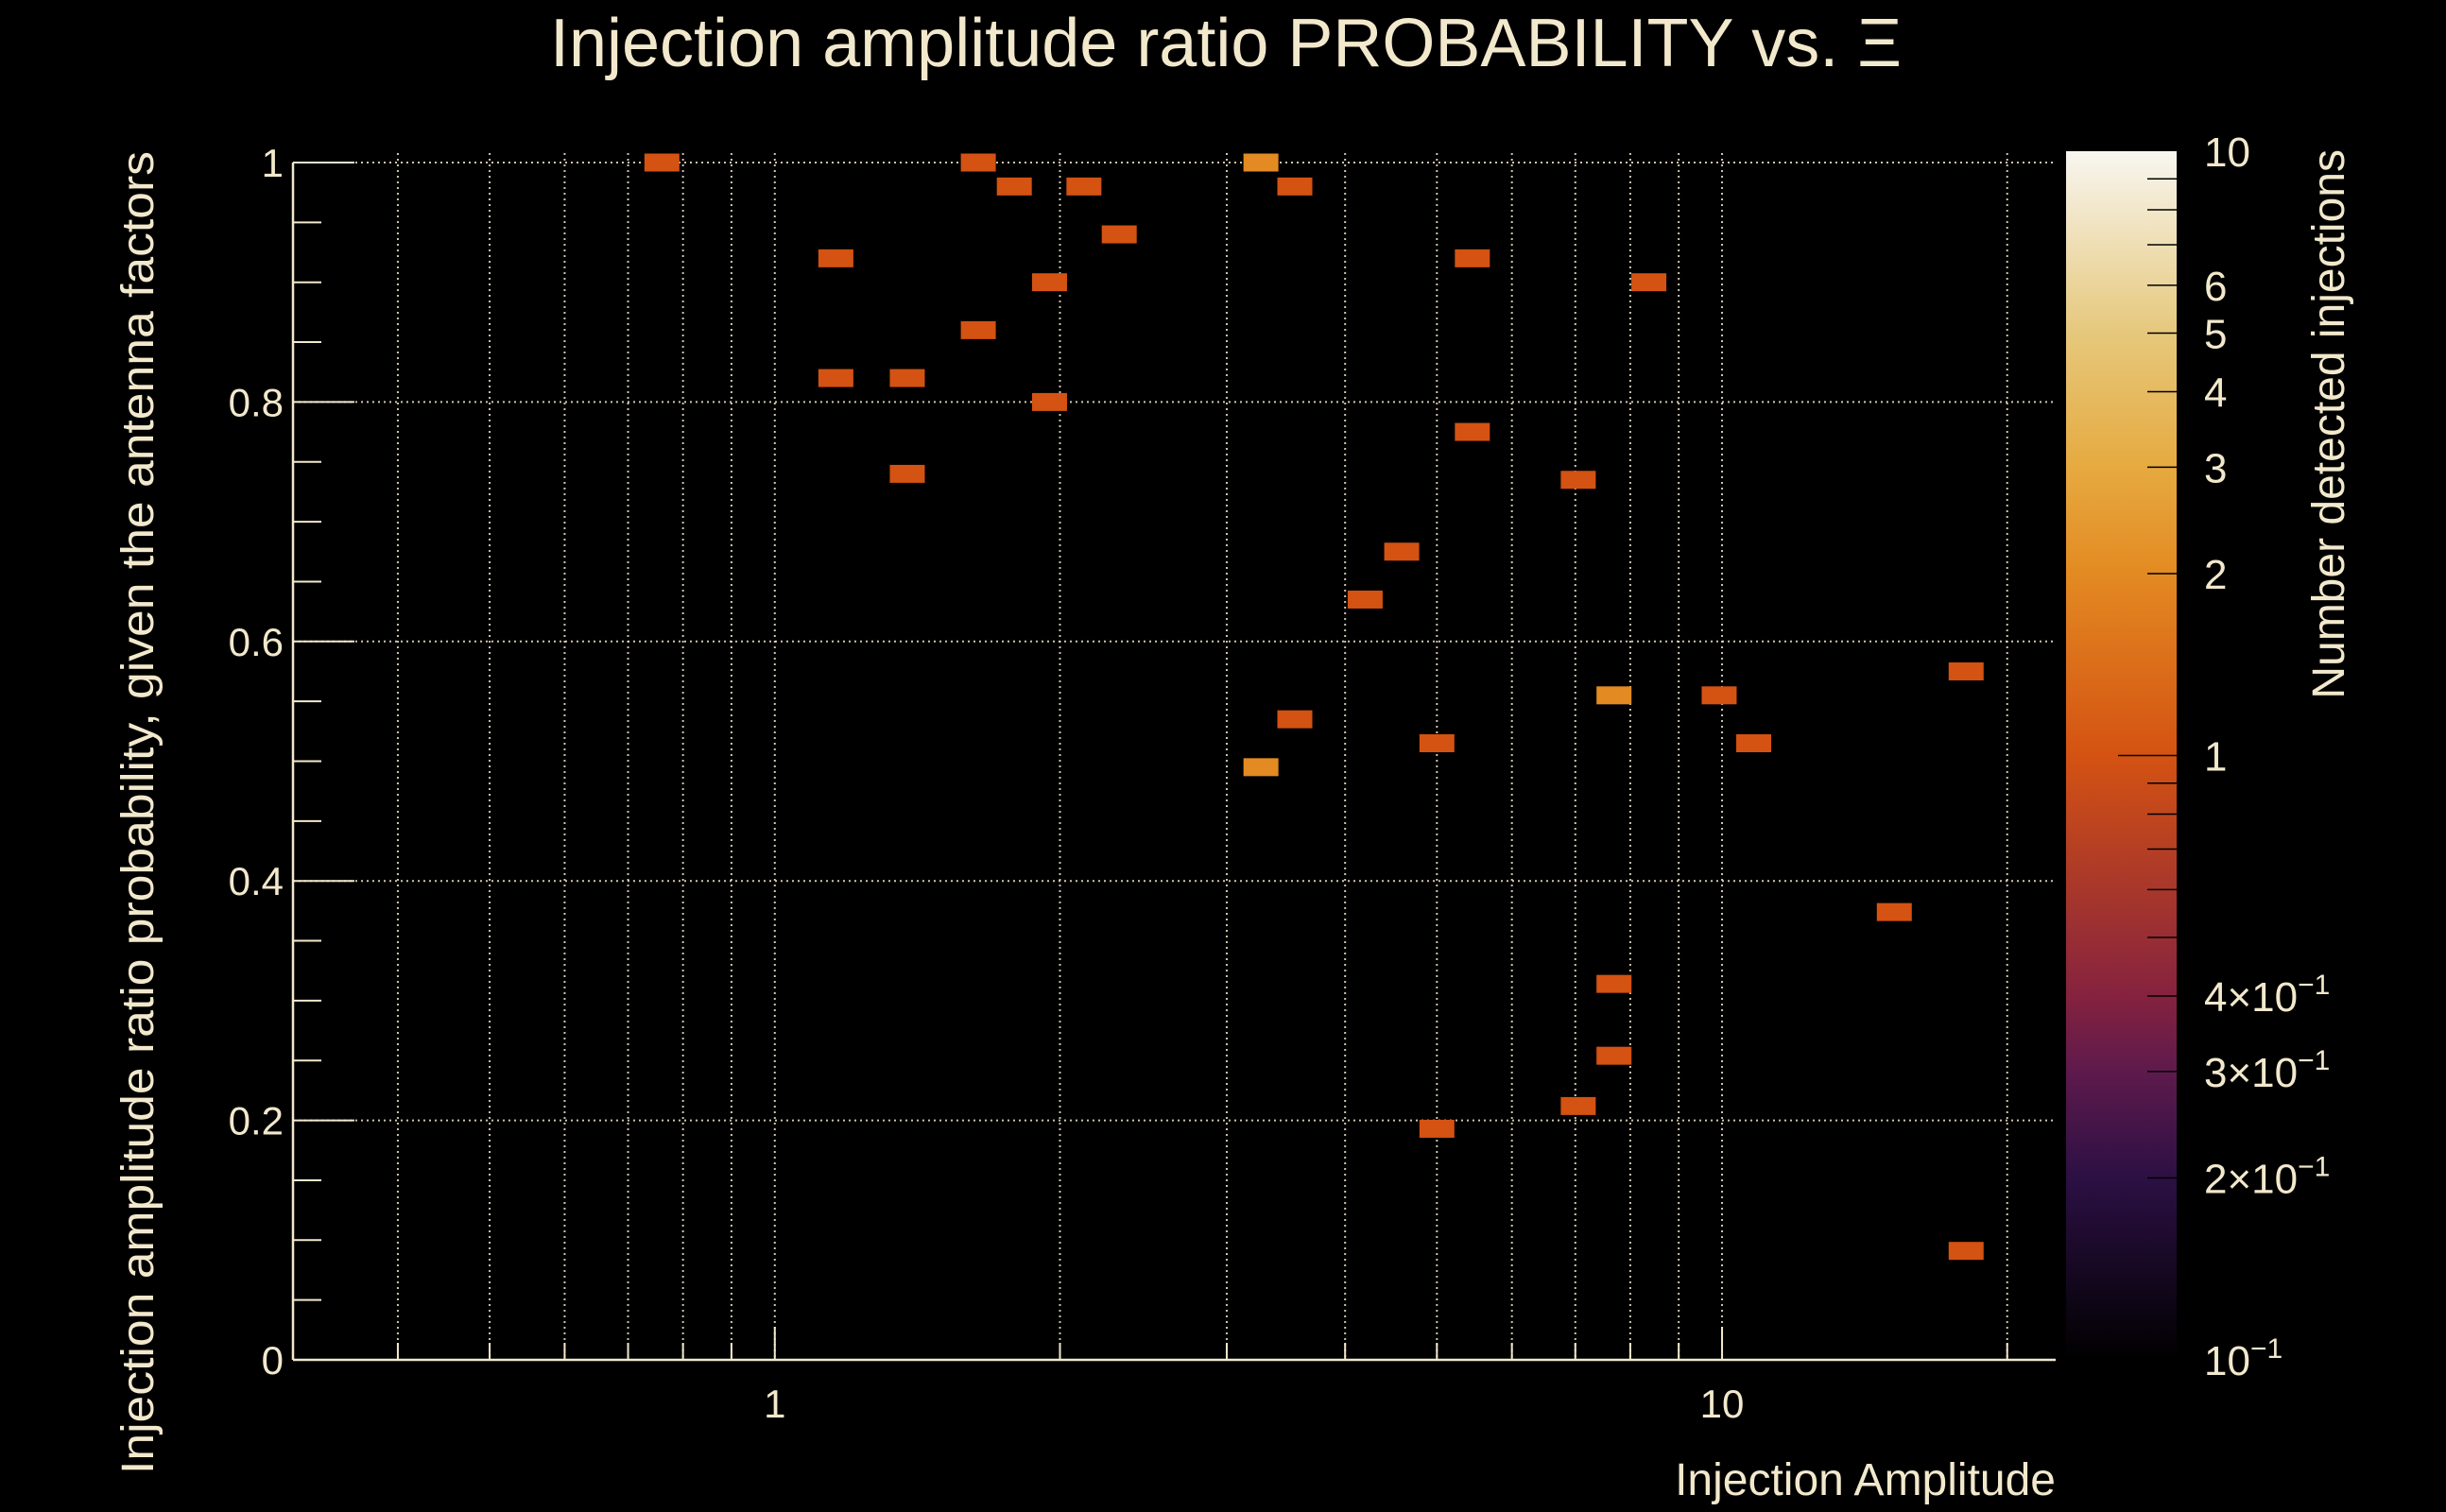  What do you see at coordinates (2251, 1179) in the screenshot?
I see `colorbar-tick-mantissa: 2×10` at bounding box center [2251, 1179].